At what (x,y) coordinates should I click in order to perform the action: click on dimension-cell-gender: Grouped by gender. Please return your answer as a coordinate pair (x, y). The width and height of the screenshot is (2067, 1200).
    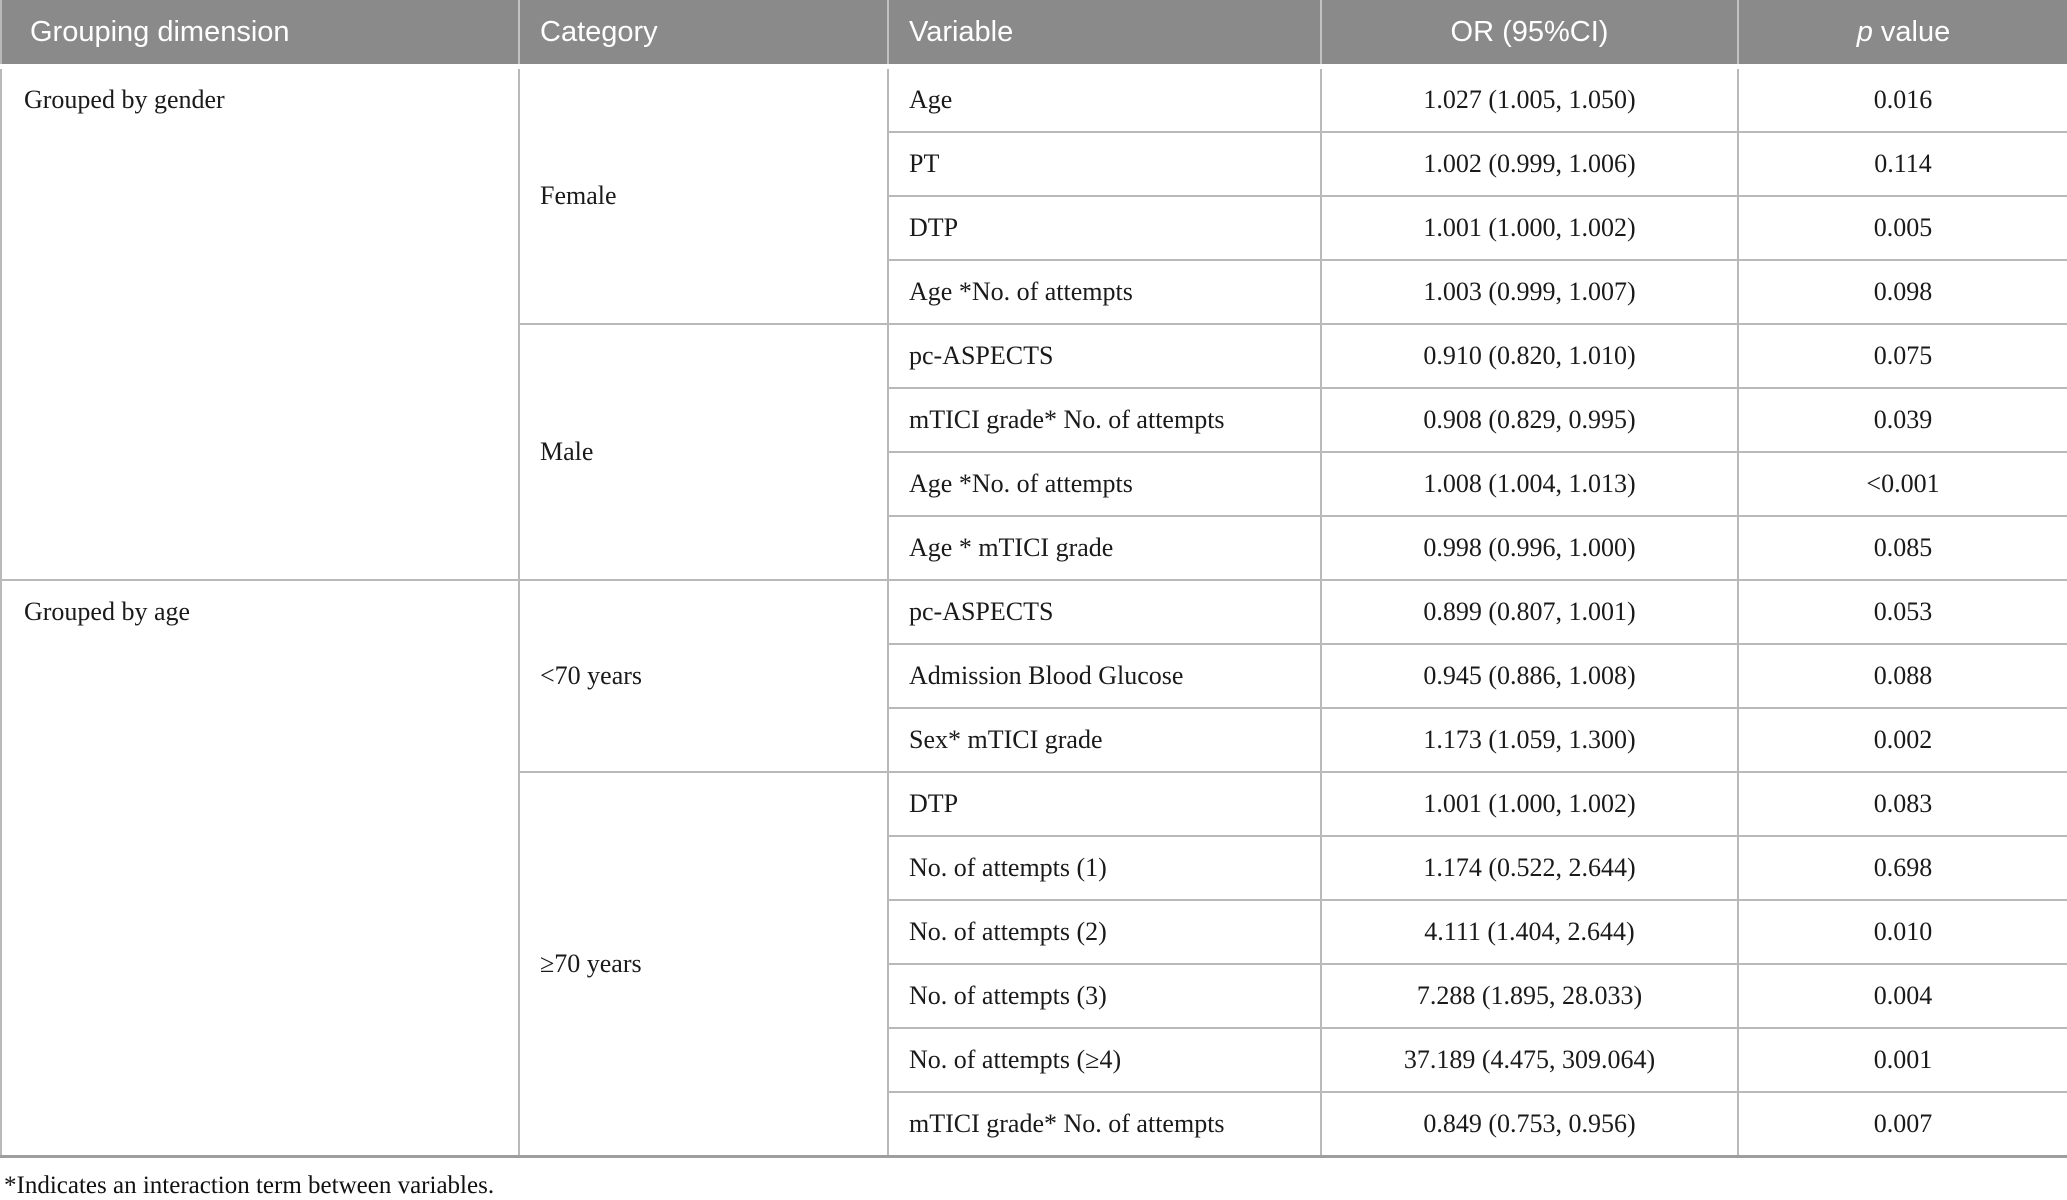
    Looking at the image, I should click on (260, 323).